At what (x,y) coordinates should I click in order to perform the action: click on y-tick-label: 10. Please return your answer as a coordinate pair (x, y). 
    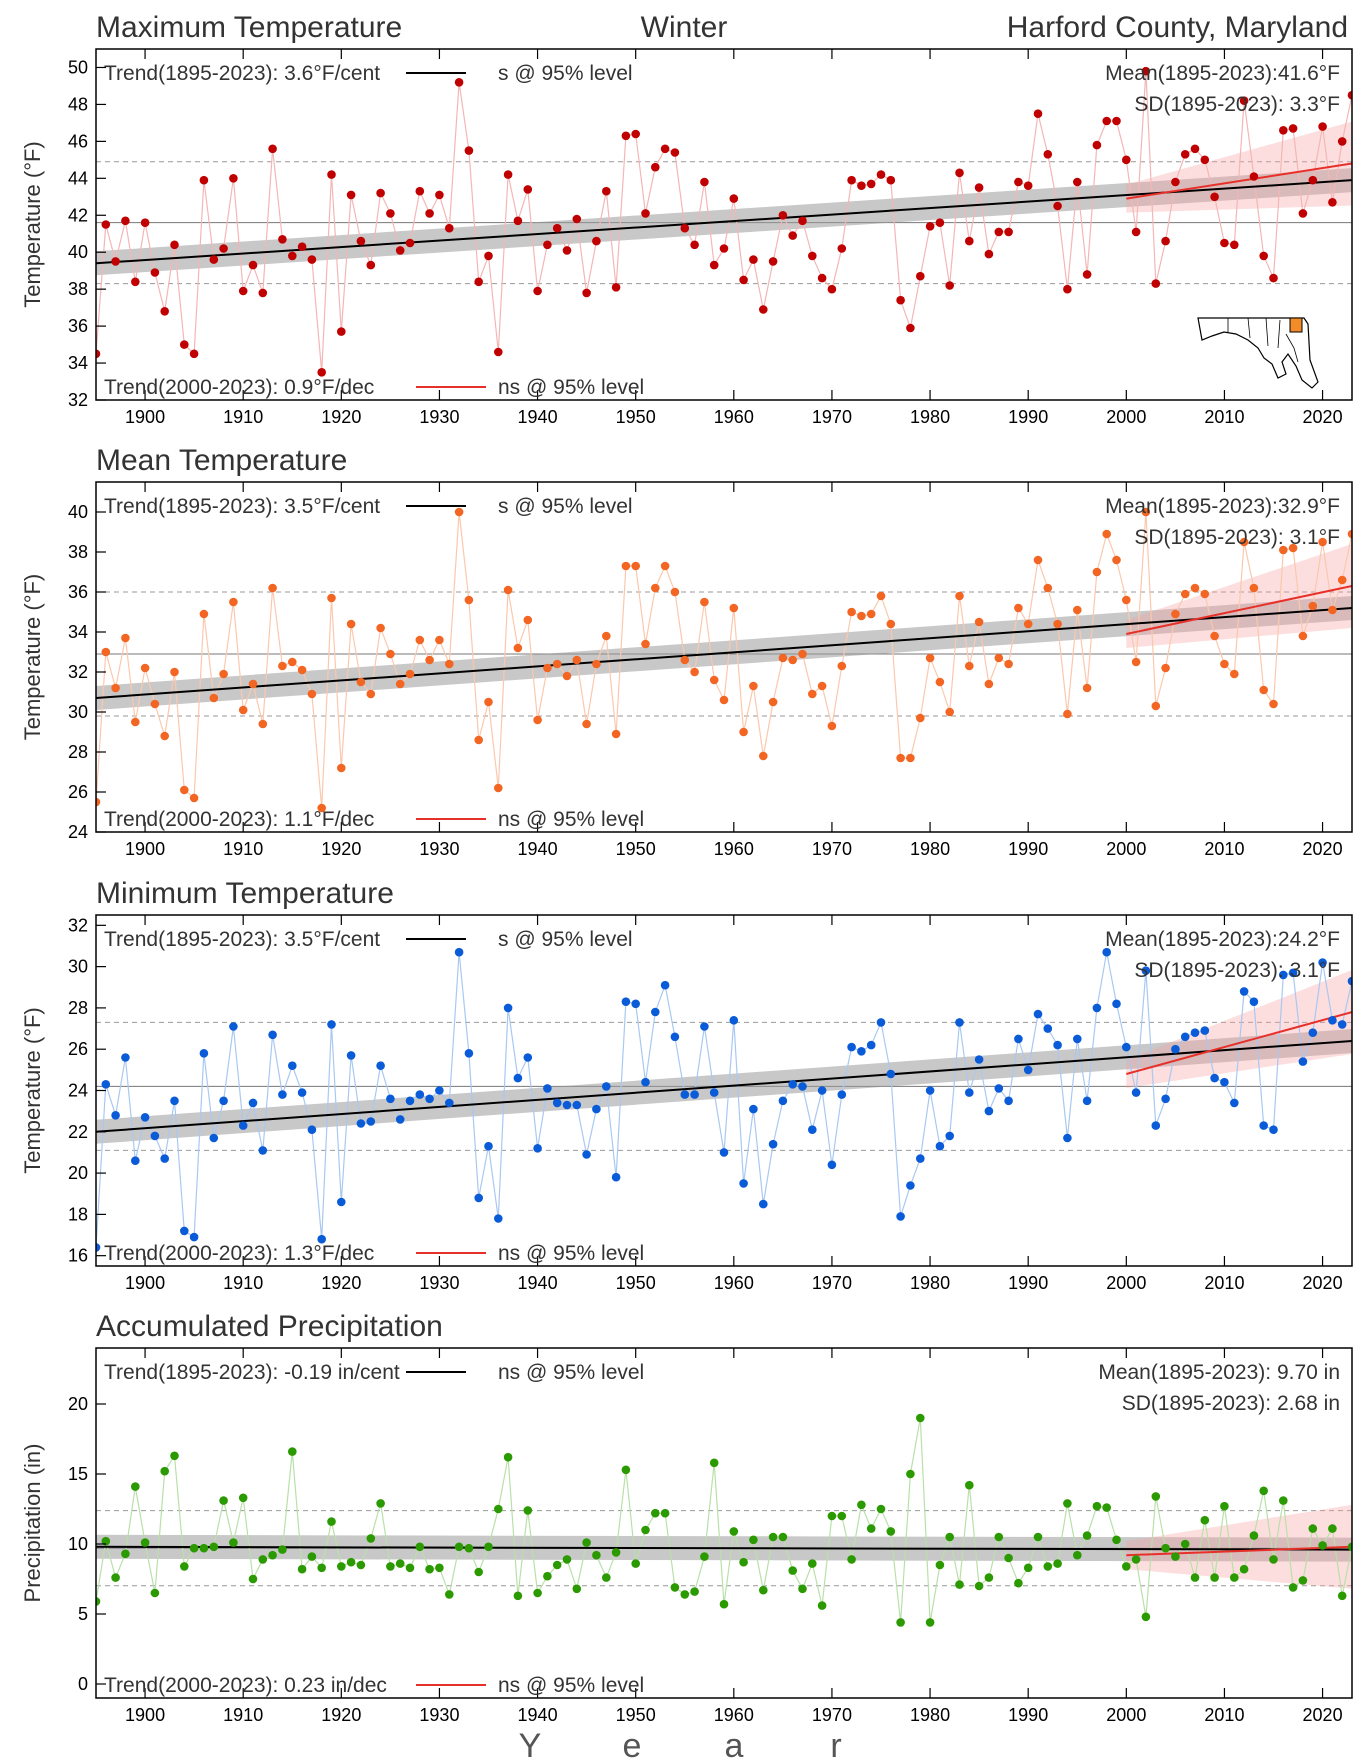
    Looking at the image, I should click on (78, 1544).